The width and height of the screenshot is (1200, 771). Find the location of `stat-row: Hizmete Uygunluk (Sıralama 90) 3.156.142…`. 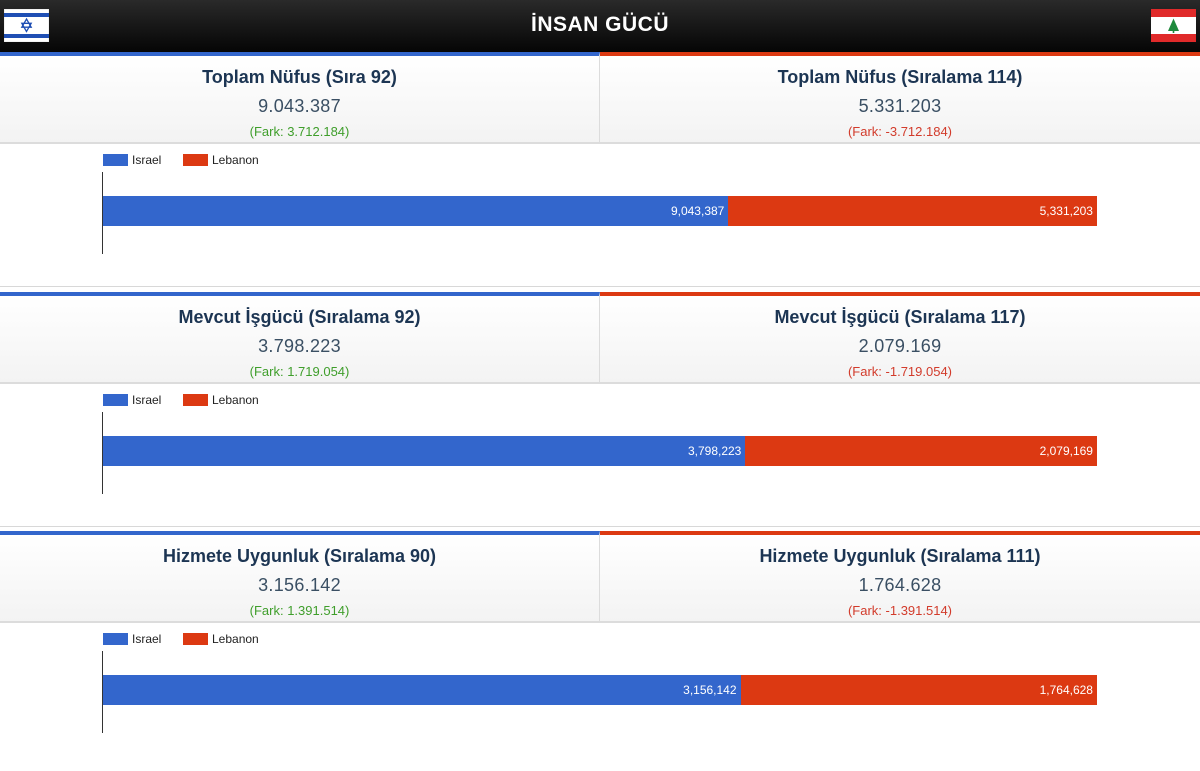

stat-row: Hizmete Uygunluk (Sıralama 90) 3.156.142… is located at coordinates (600, 577).